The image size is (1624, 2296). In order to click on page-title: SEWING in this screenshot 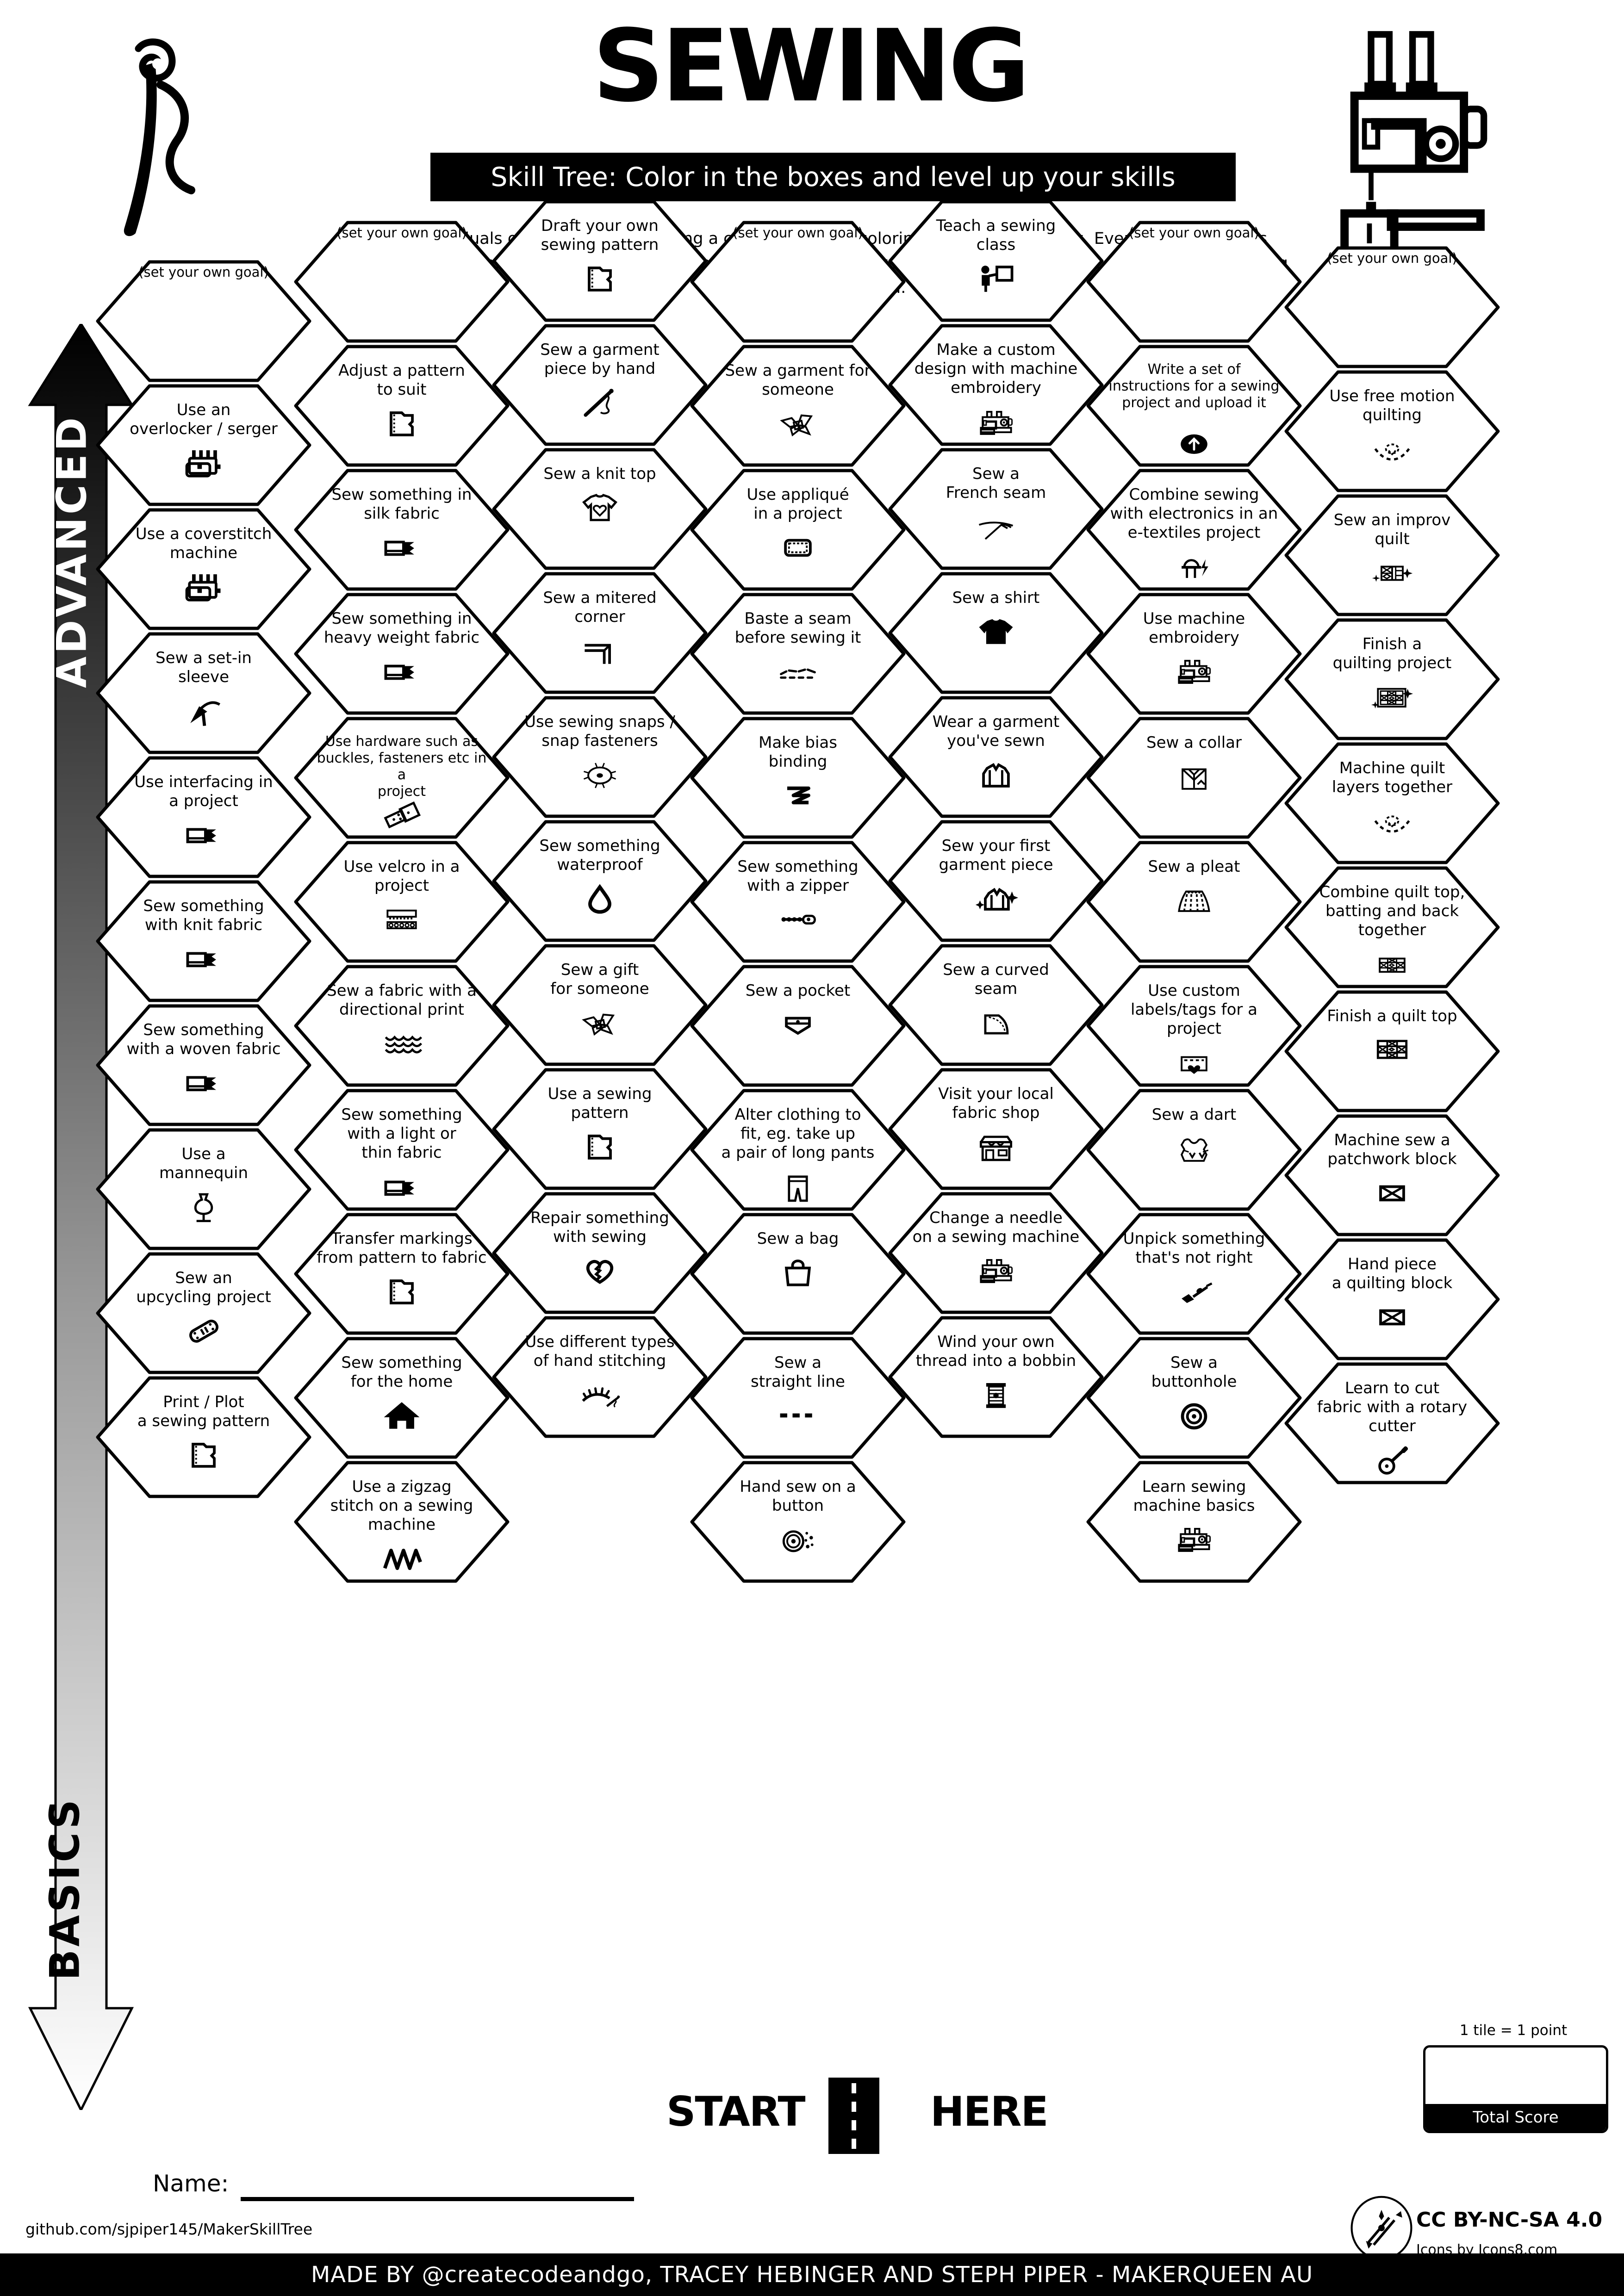, I will do `click(811, 66)`.